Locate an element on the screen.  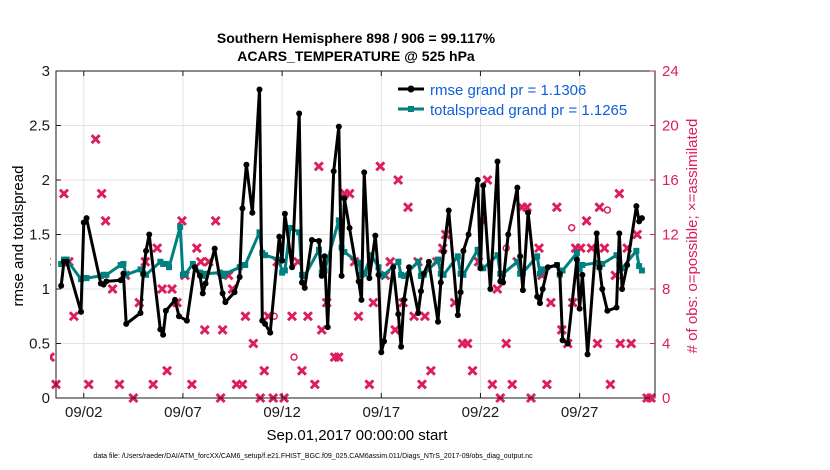
x-tick-label: 09/07 is located at coordinates (183, 412).